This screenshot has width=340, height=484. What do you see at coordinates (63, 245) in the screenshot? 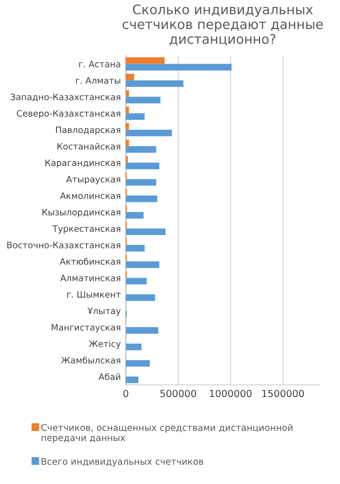
I see `y-tick-label: Восточно-Казахстанская` at bounding box center [63, 245].